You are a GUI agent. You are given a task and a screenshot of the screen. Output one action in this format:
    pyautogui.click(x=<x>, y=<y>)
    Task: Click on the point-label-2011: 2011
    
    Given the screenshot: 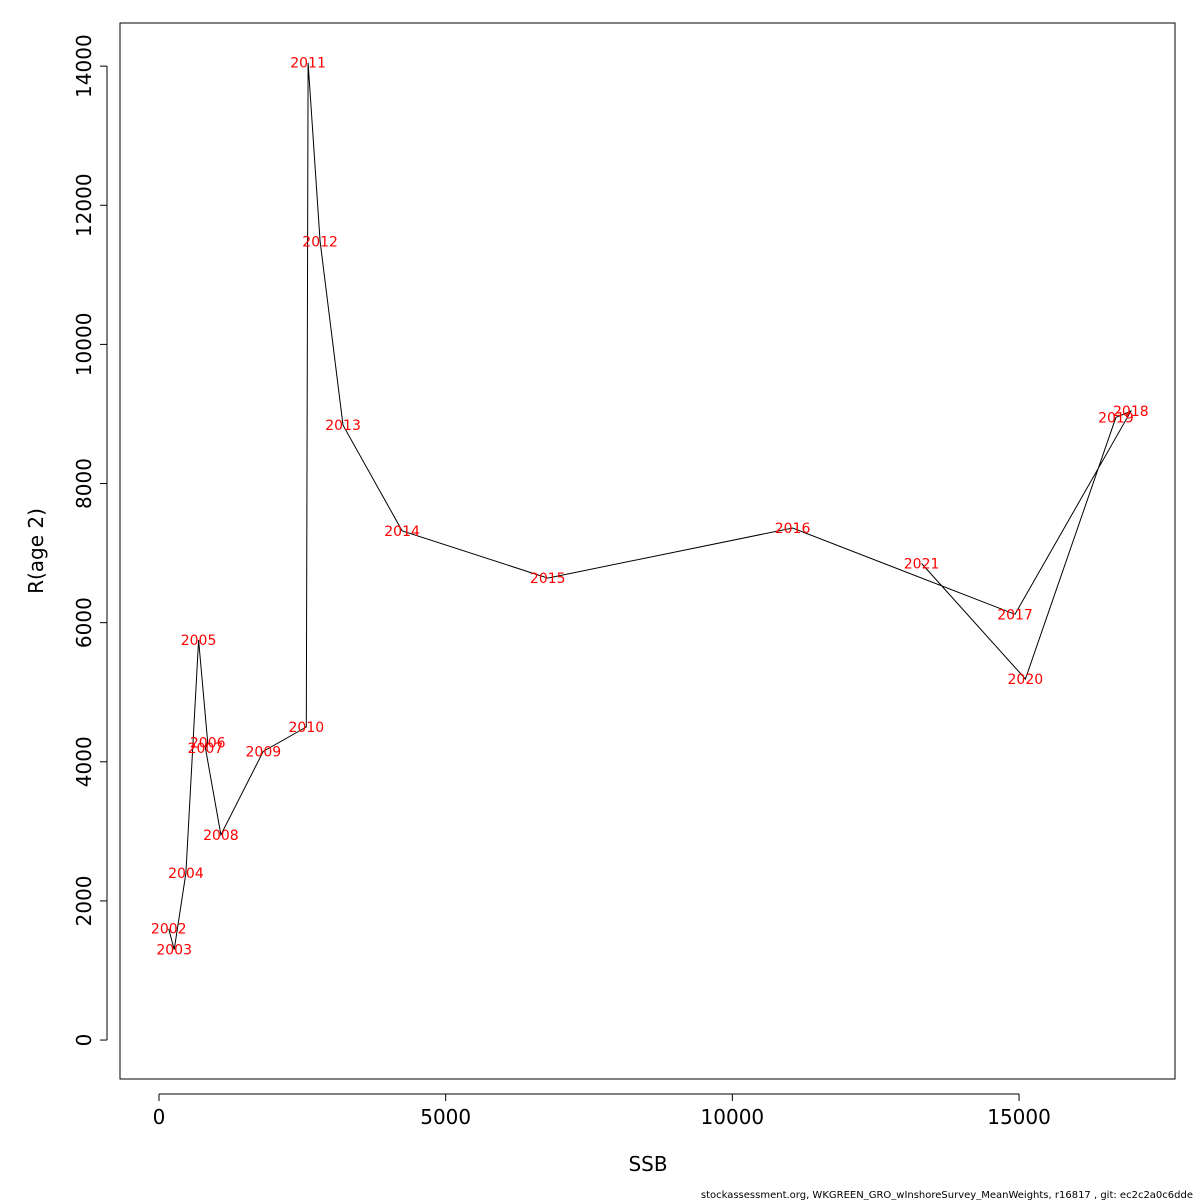 What is the action you would take?
    pyautogui.click(x=308, y=64)
    